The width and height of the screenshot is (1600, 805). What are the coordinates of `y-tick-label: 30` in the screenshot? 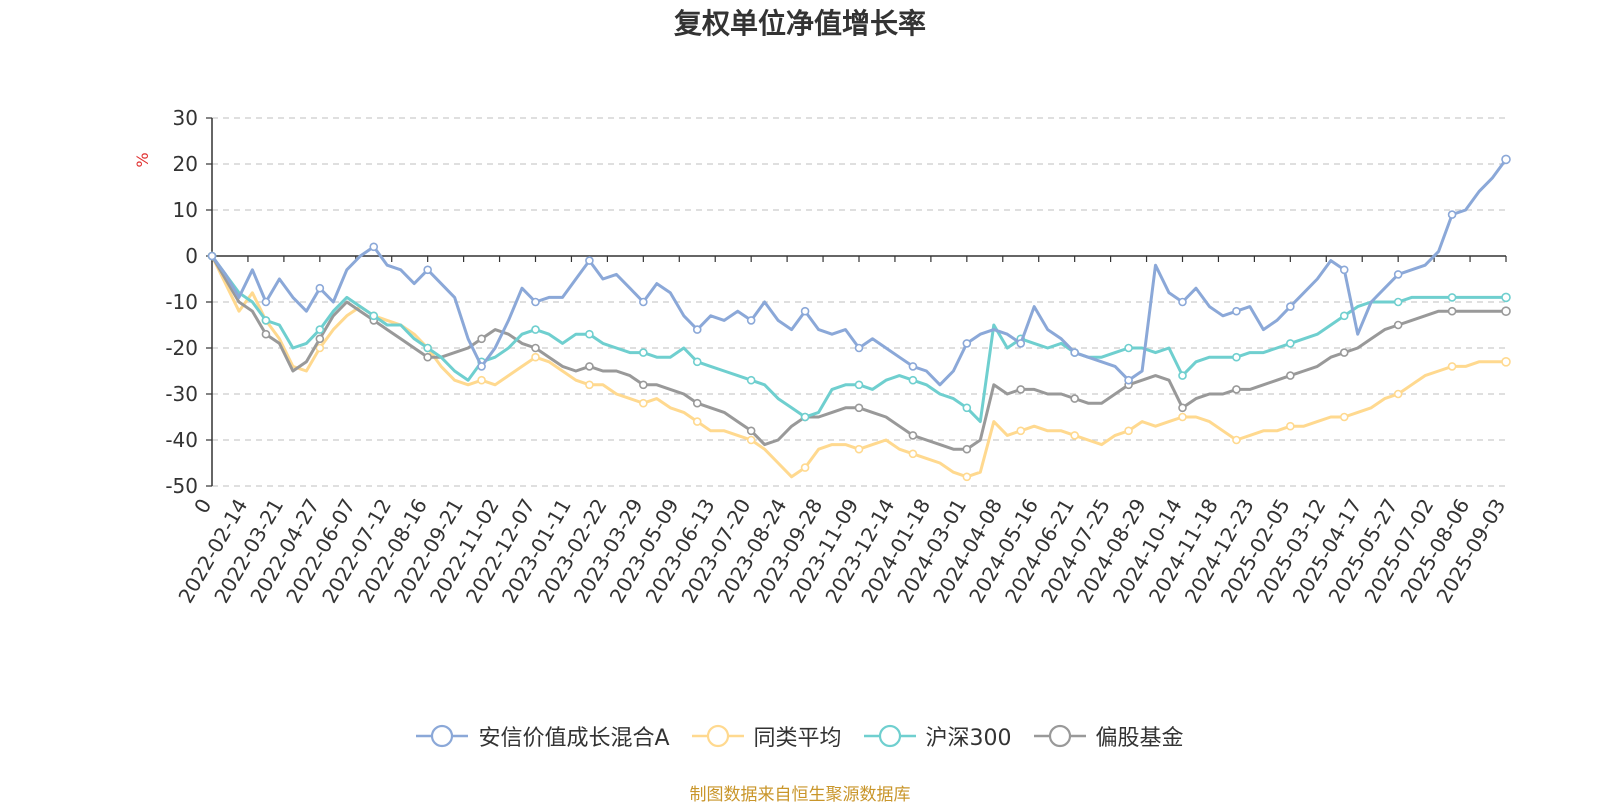 It's located at (185, 118).